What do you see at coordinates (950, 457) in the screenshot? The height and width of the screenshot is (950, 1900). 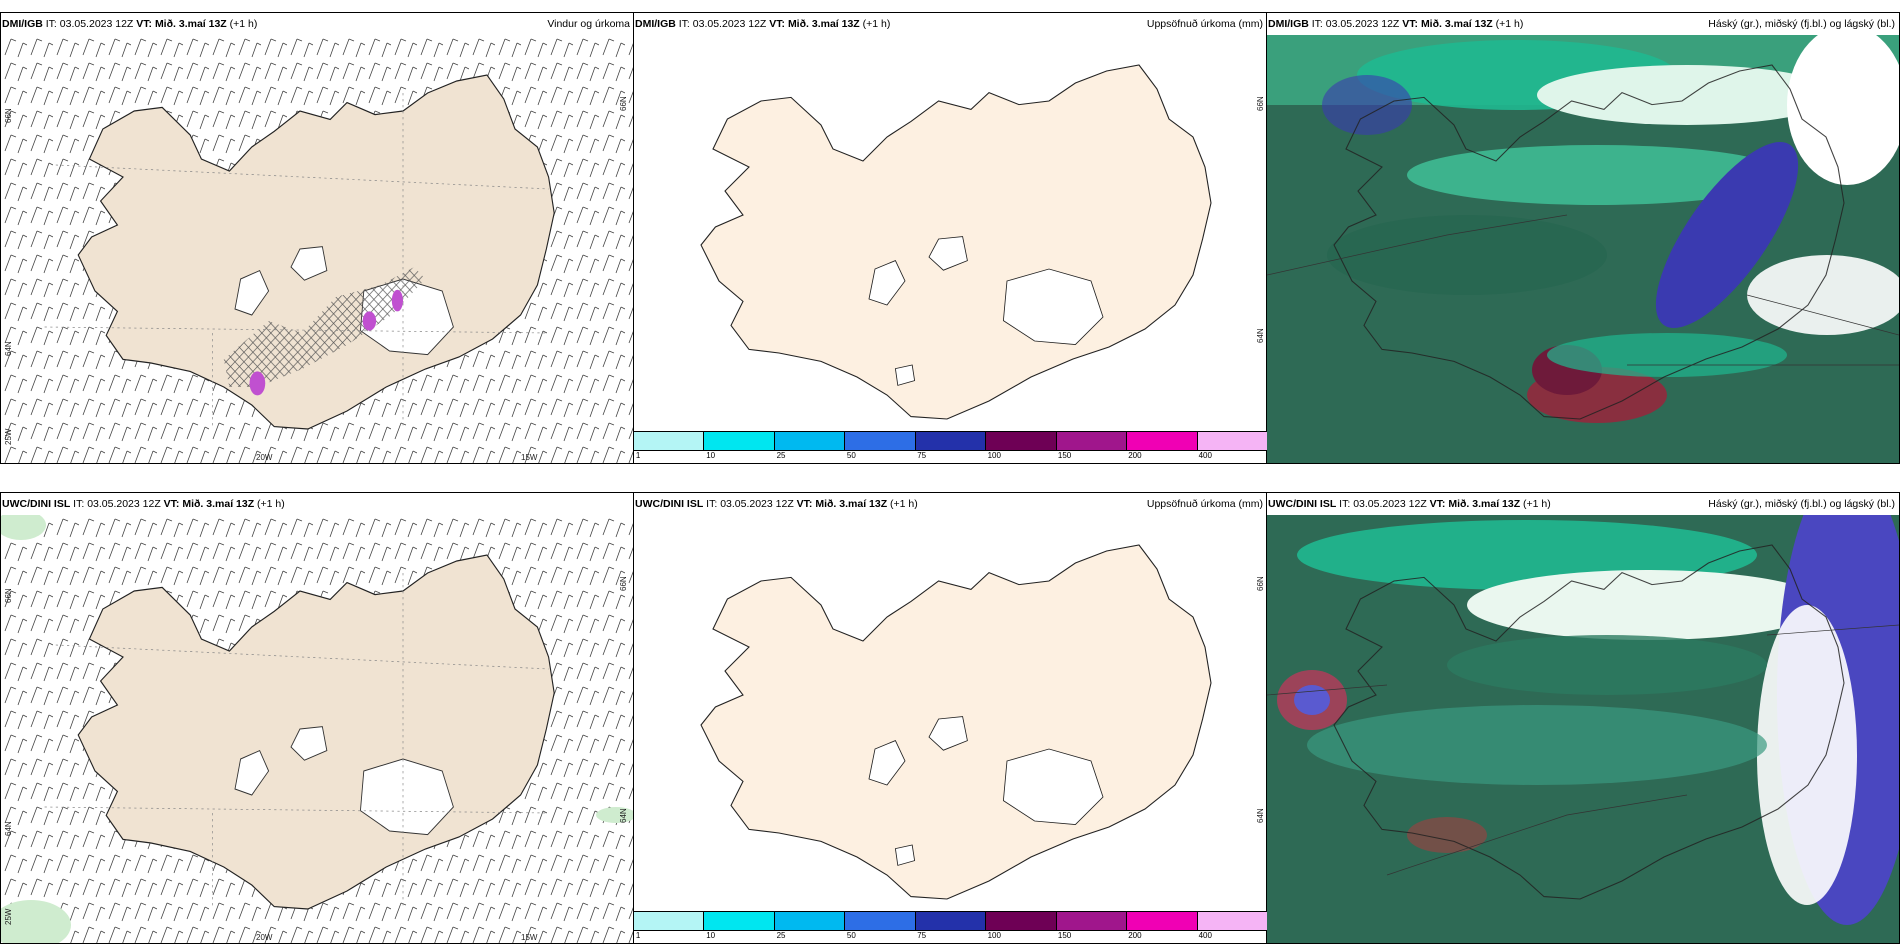 I see `colorbar-ticks: 1 10 25 50 75 100 150 200 400` at bounding box center [950, 457].